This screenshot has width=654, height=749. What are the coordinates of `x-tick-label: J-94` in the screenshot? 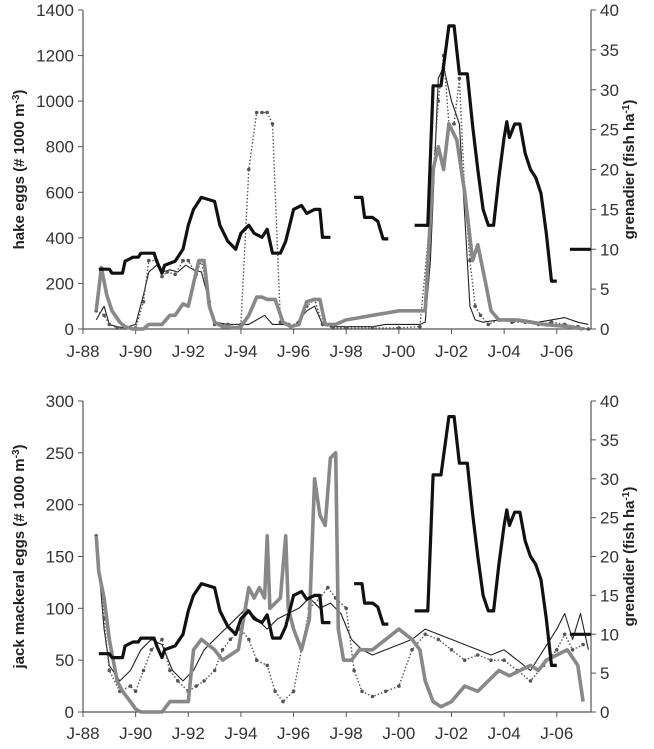 It's located at (240, 733).